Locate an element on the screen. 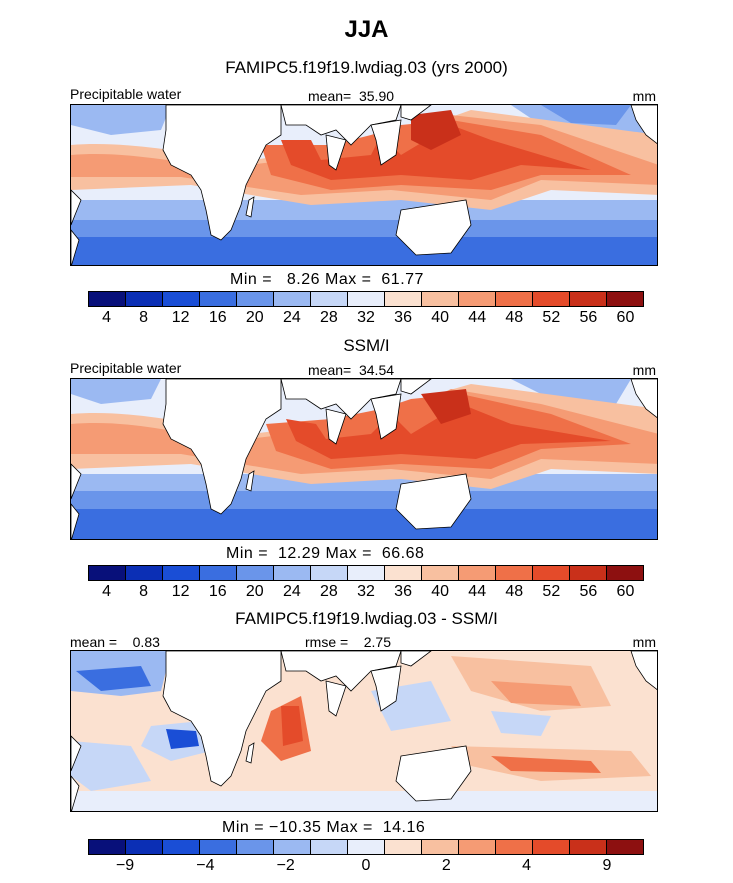 This screenshot has height=883, width=733. panel-2-colorbar is located at coordinates (366, 573).